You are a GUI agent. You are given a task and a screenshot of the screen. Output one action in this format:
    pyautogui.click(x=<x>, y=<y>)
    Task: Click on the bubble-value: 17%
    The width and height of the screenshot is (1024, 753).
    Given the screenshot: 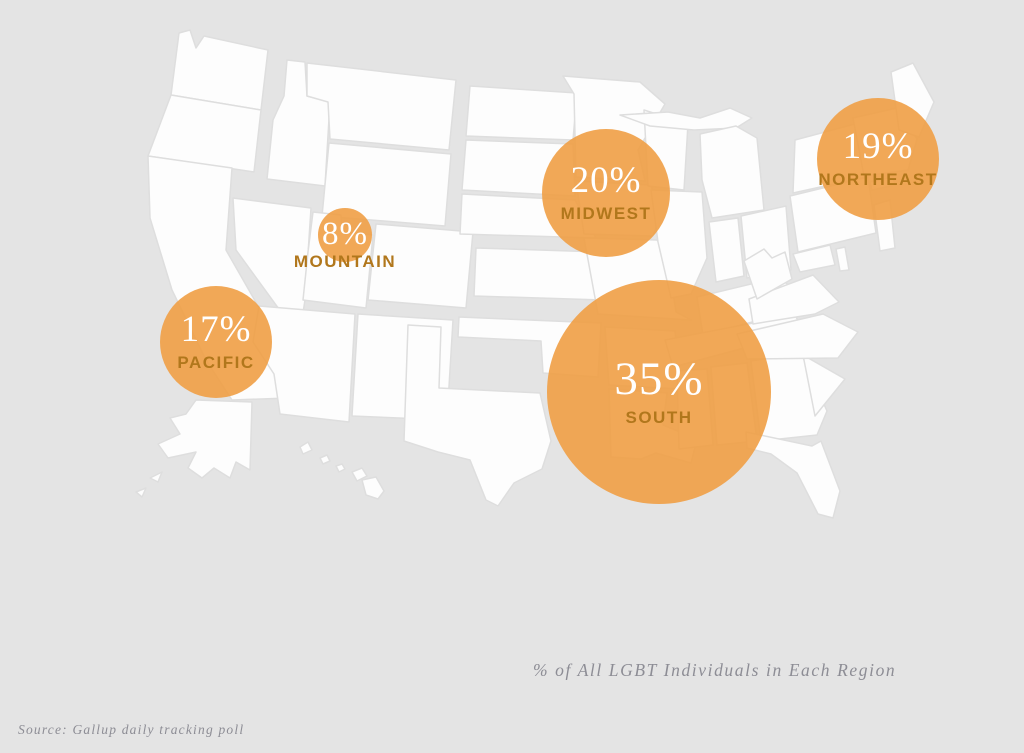 What is the action you would take?
    pyautogui.click(x=216, y=330)
    